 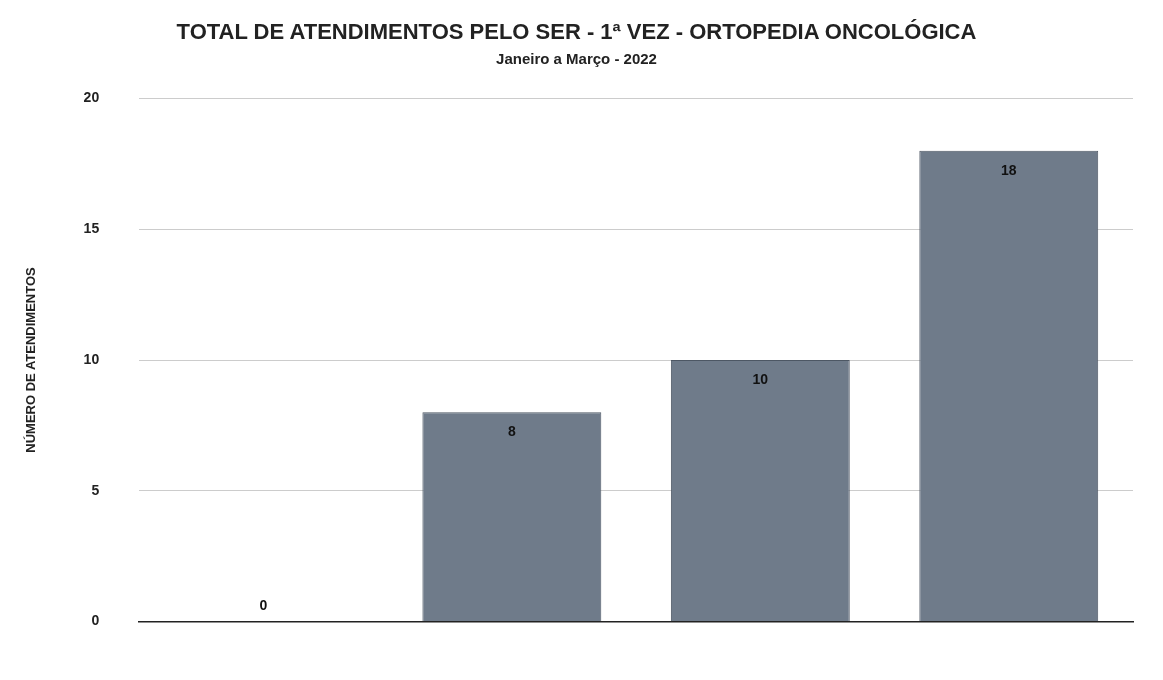 What do you see at coordinates (31, 359) in the screenshot?
I see `y-axis-title: NÚMERO DE ATENDIMENTOS` at bounding box center [31, 359].